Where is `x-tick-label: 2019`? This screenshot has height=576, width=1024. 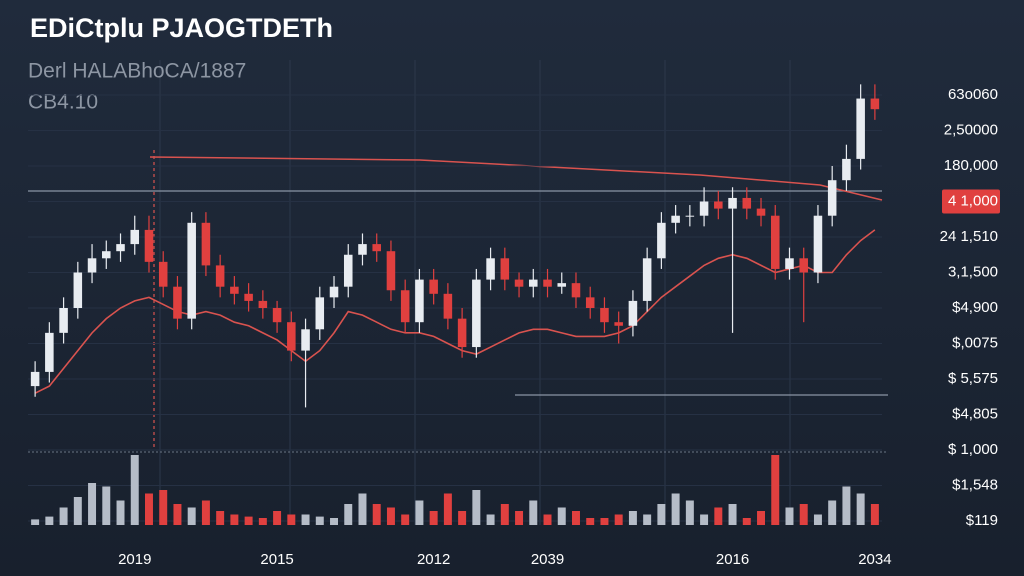 x-tick-label: 2019 is located at coordinates (134, 559).